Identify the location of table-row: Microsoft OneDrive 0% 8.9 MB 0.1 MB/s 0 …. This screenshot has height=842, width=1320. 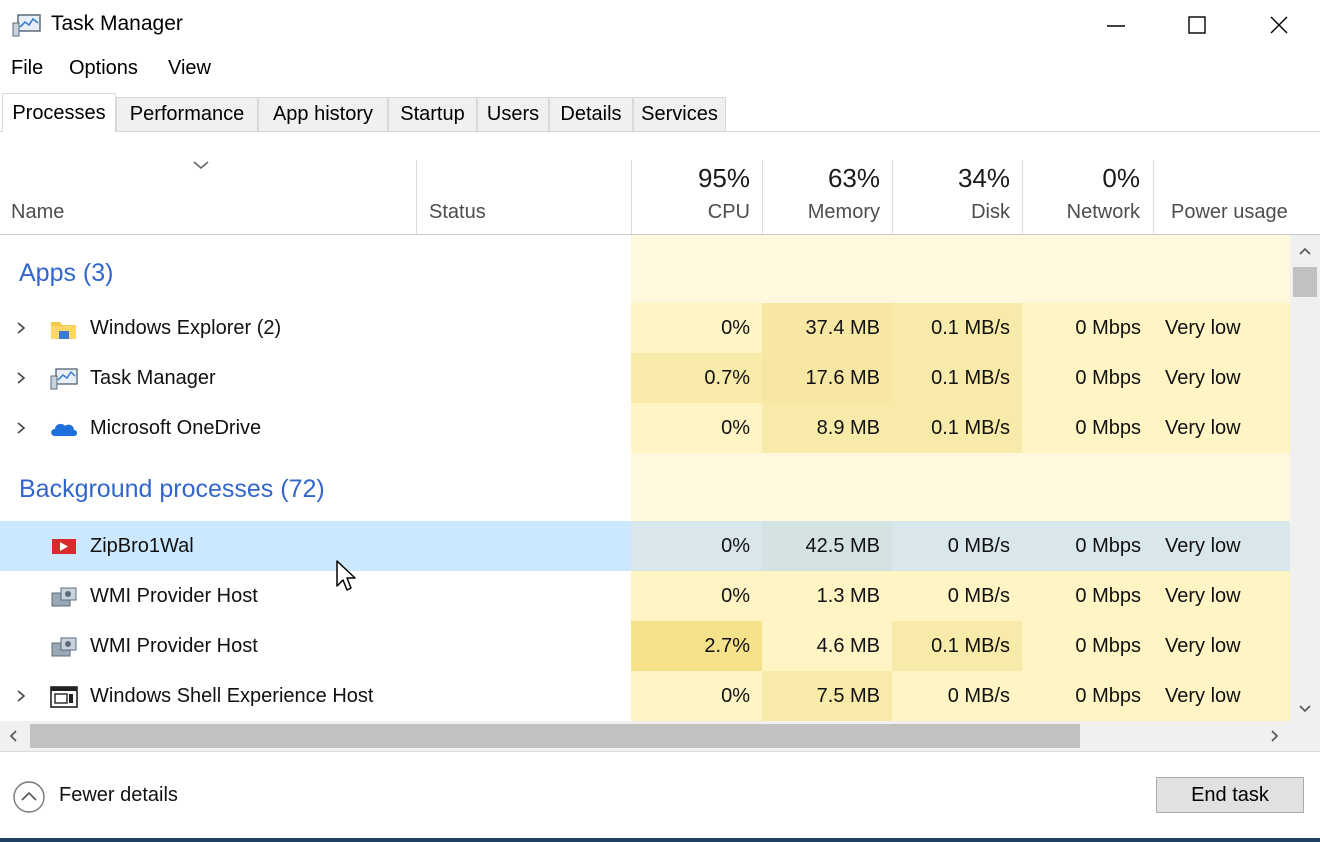
(645, 428).